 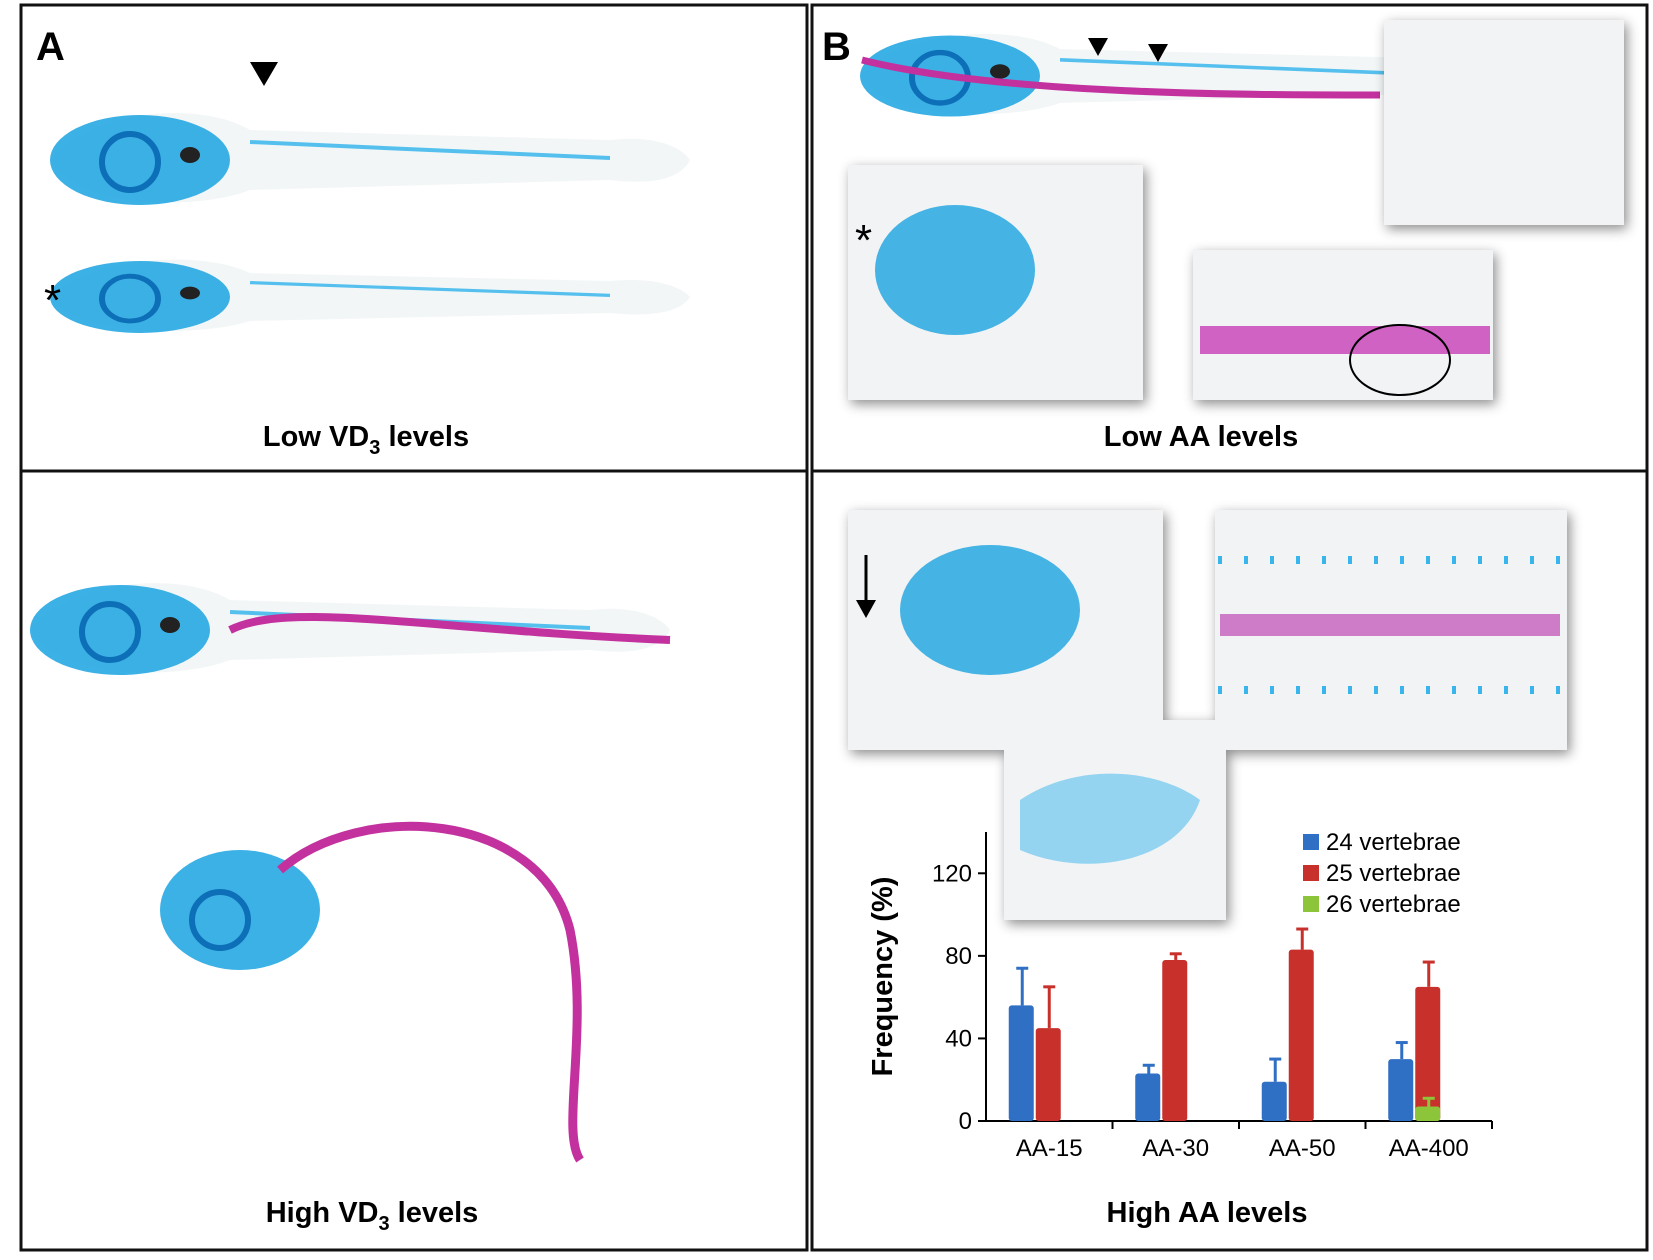 I want to click on arrowhead, so click(x=264, y=74).